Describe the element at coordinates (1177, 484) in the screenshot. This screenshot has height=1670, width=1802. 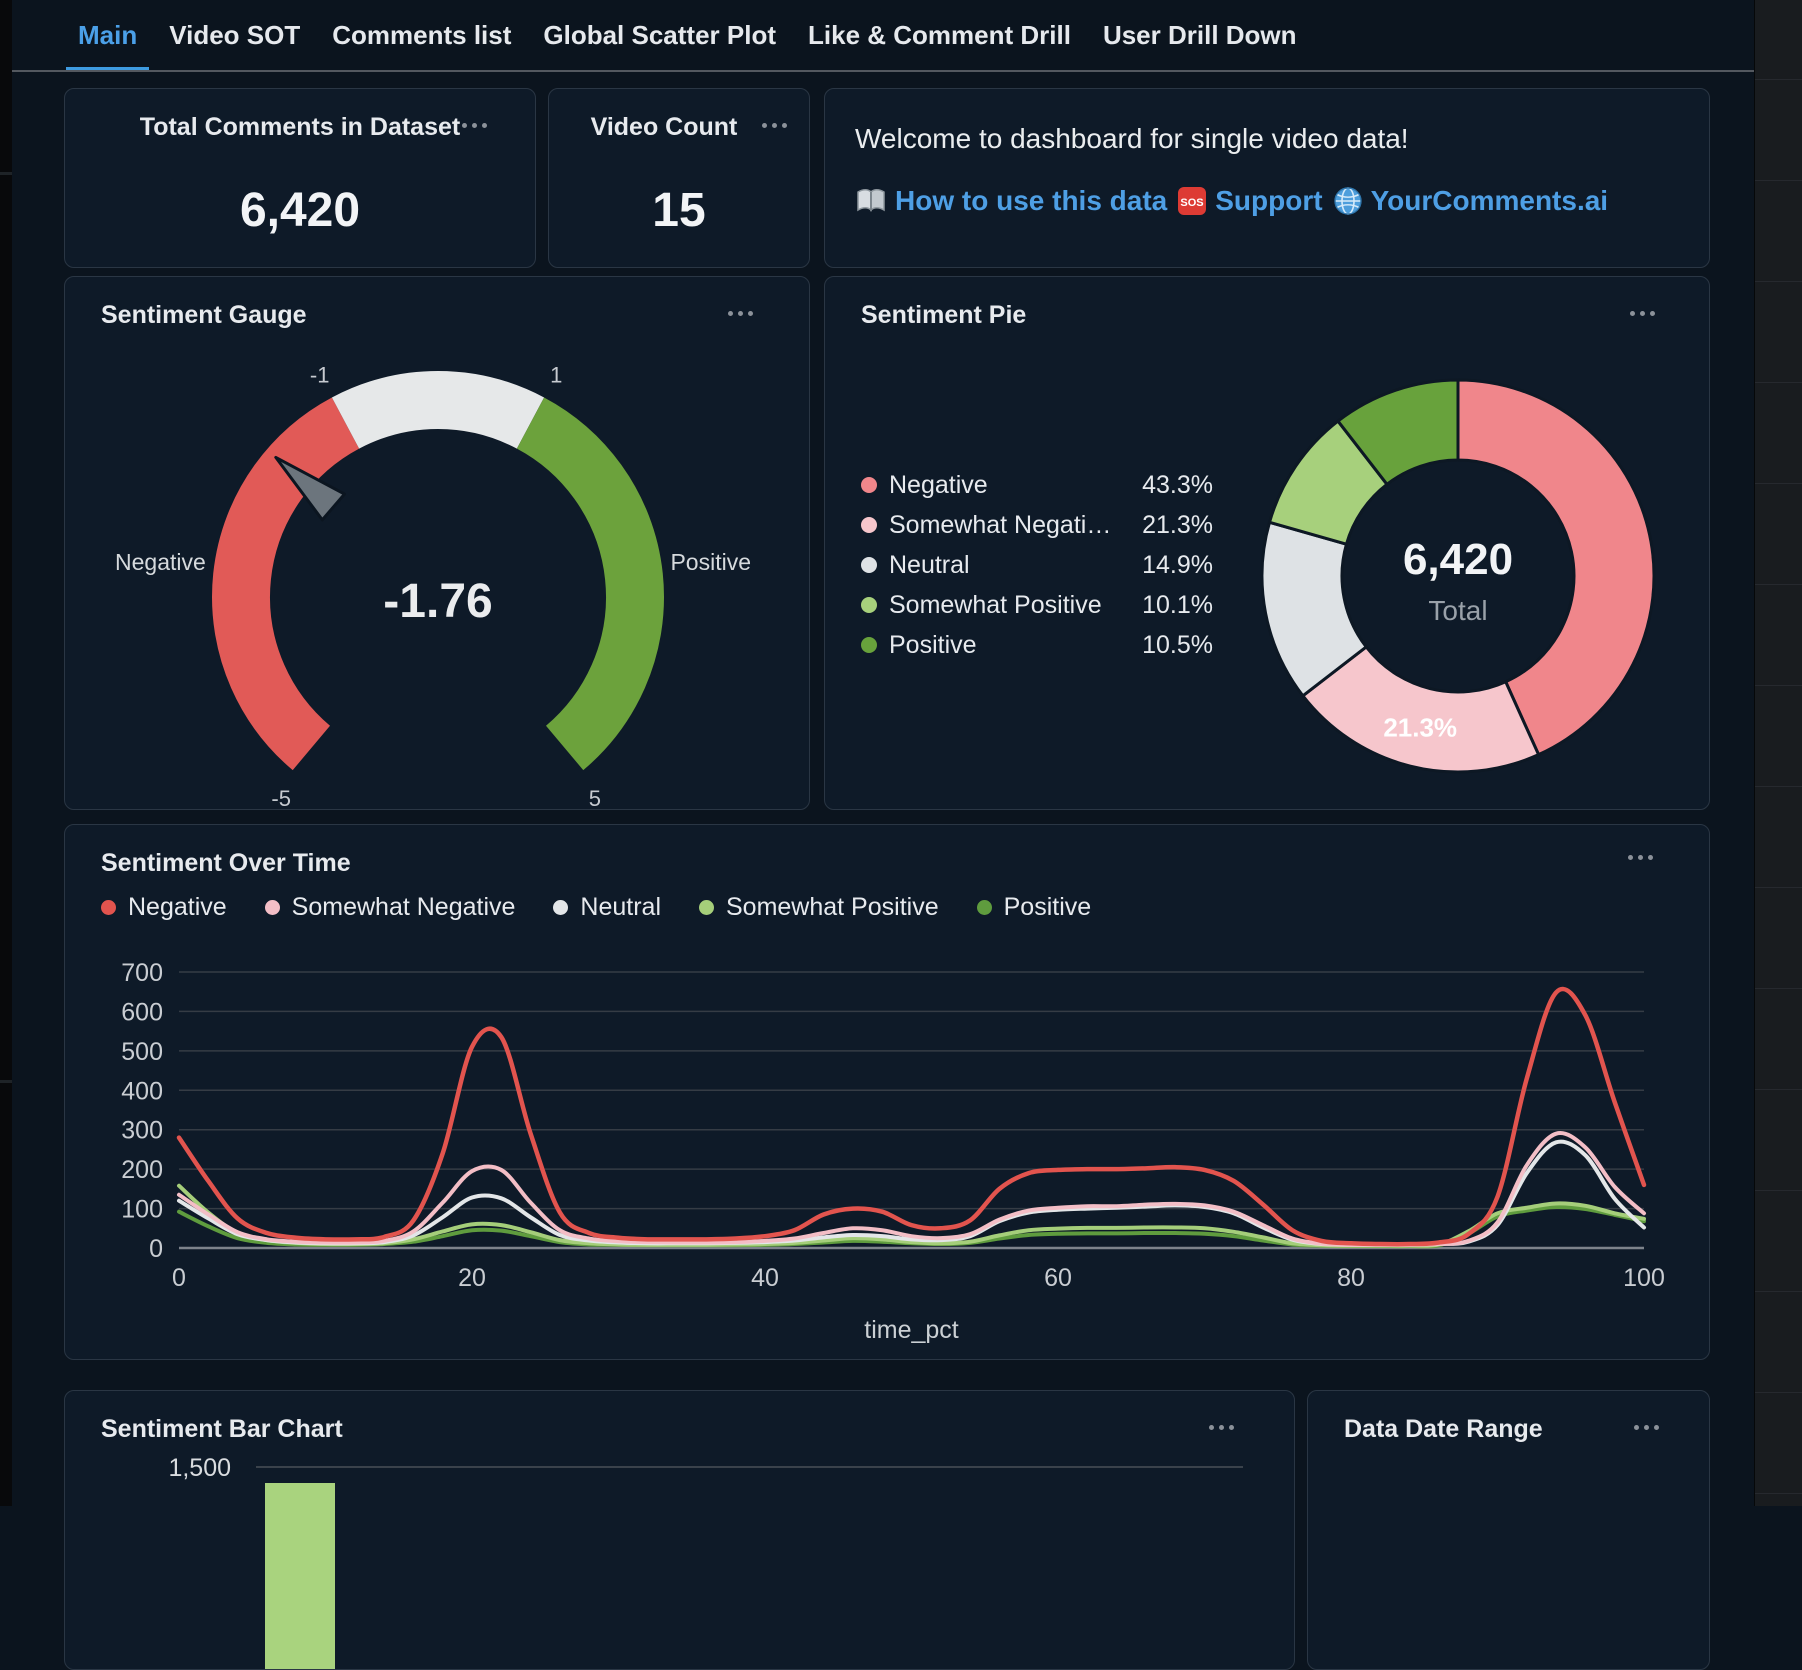
I see `legend-percent: 43.3%` at that location.